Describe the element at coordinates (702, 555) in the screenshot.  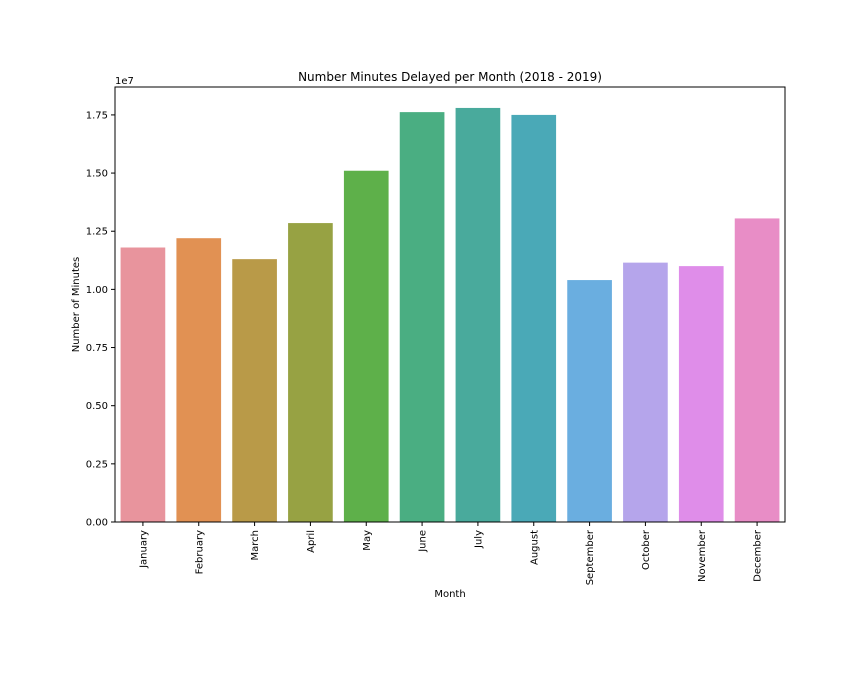
I see `x-tick-label: November` at that location.